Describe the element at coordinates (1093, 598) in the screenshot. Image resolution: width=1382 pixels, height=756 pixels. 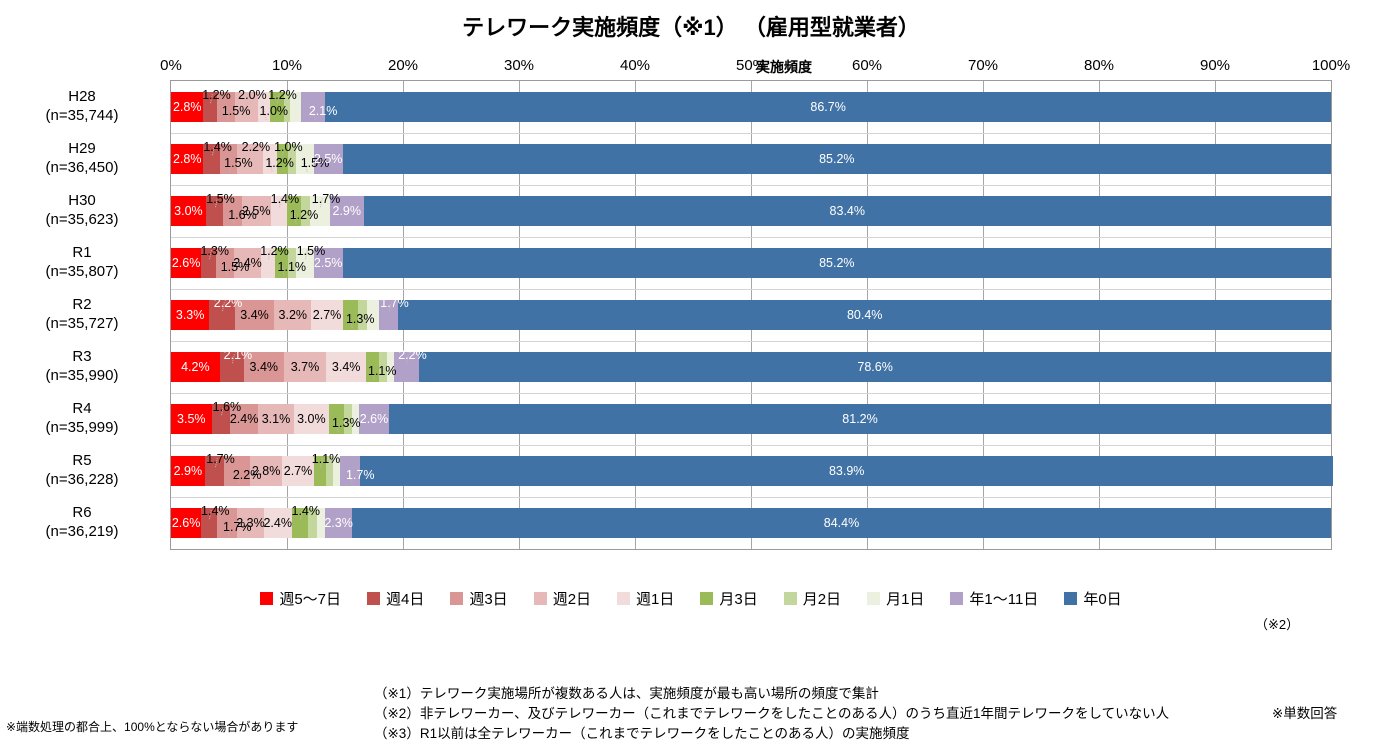
I see `legend-item-10: 年0日` at that location.